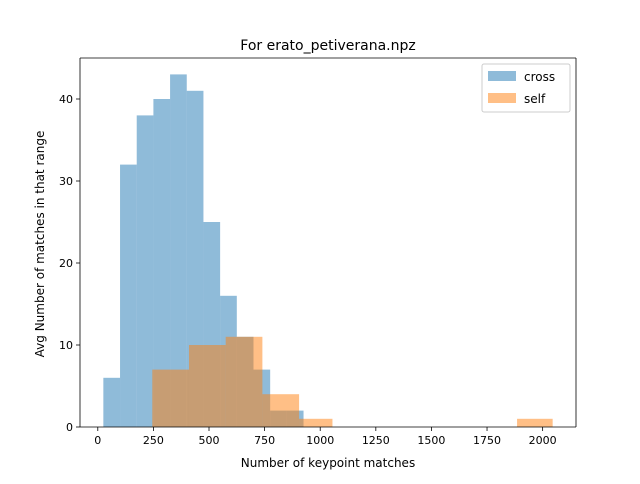 The height and width of the screenshot is (484, 640). What do you see at coordinates (376, 440) in the screenshot?
I see `x-tick-label: 1250` at bounding box center [376, 440].